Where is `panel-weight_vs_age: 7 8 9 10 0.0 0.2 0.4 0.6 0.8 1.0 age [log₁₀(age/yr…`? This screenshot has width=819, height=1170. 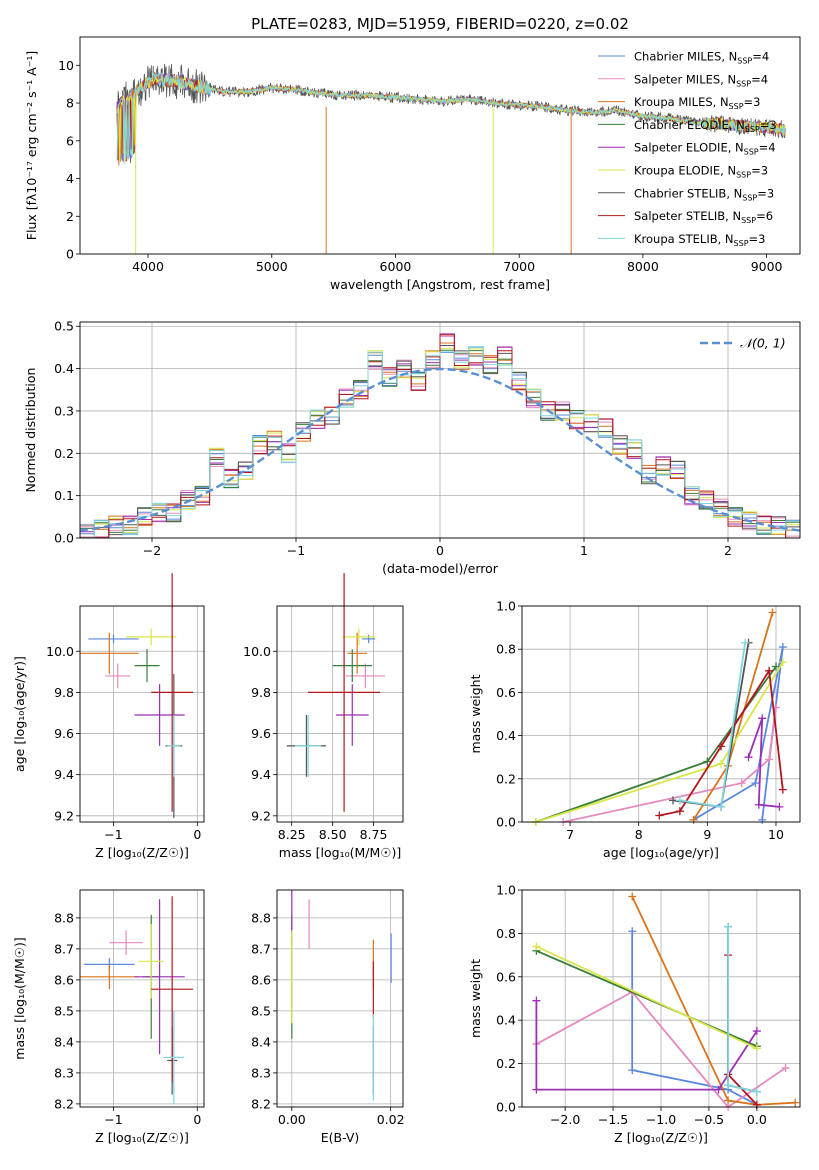 panel-weight_vs_age: 7 8 9 10 0.0 0.2 0.4 0.6 0.8 1.0 age [log₁₀(age/yr… is located at coordinates (634, 729).